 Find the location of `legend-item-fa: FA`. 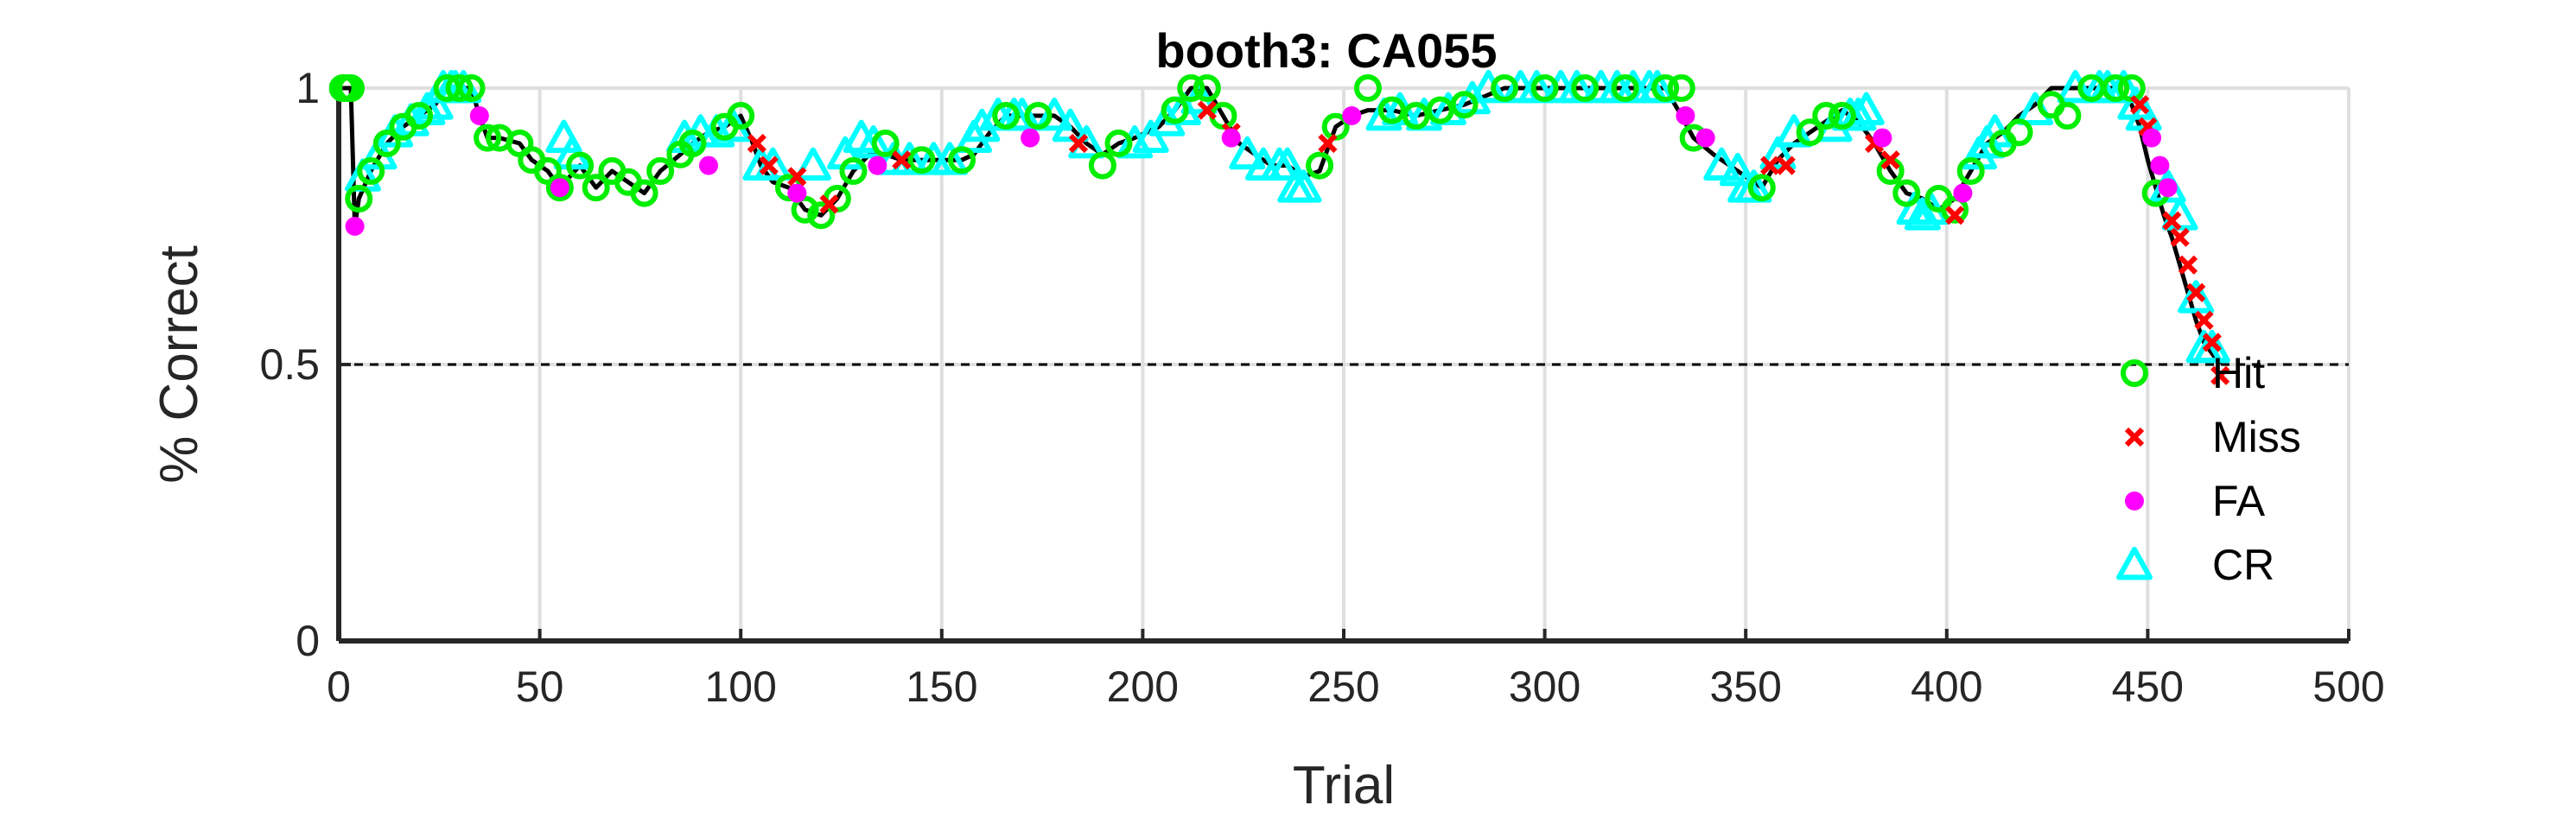

legend-item-fa: FA is located at coordinates (2196, 501).